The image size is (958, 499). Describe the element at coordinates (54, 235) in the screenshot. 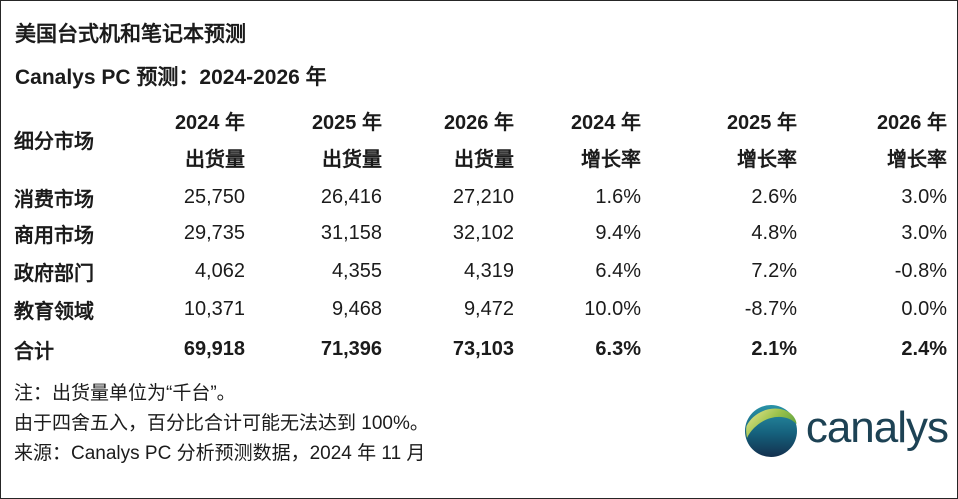

I see `row-label: 商用市场` at that location.